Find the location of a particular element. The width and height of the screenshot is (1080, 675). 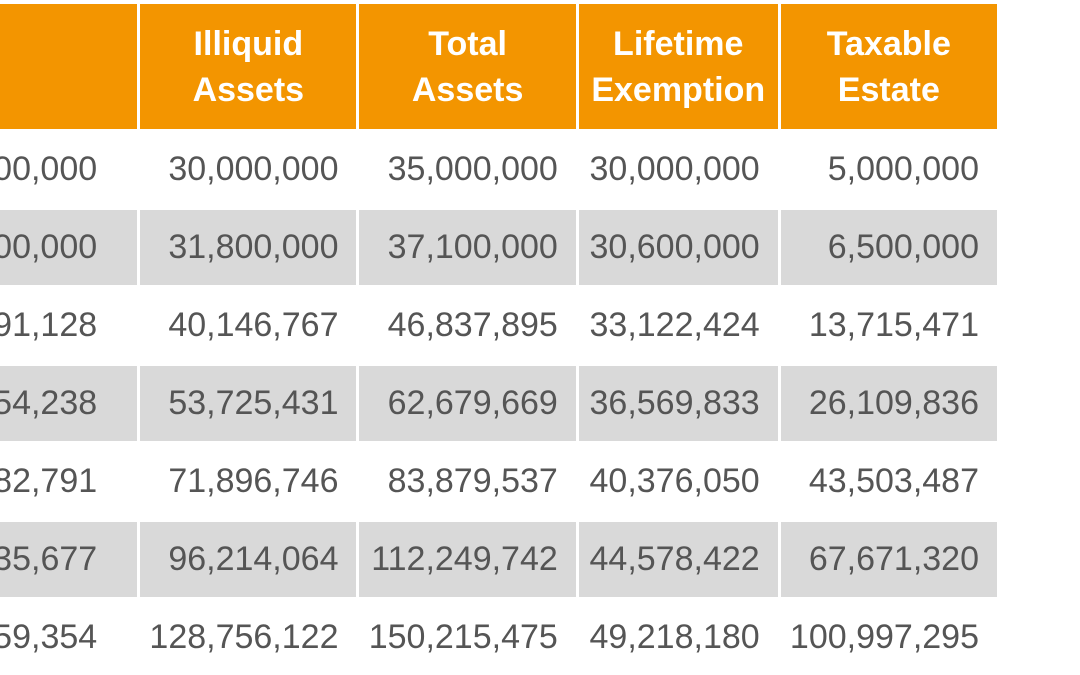

cell-liquid-assets: 5,000,000 is located at coordinates (70, 169).